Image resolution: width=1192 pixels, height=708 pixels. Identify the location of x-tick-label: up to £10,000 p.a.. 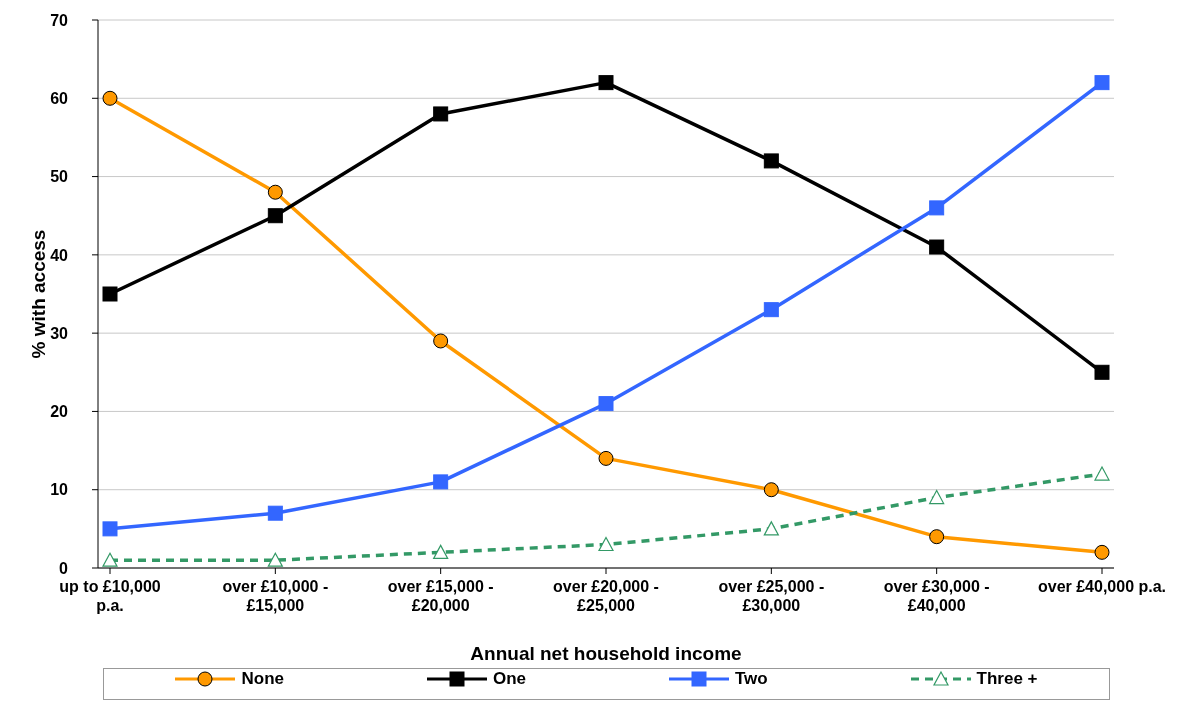
(110, 596).